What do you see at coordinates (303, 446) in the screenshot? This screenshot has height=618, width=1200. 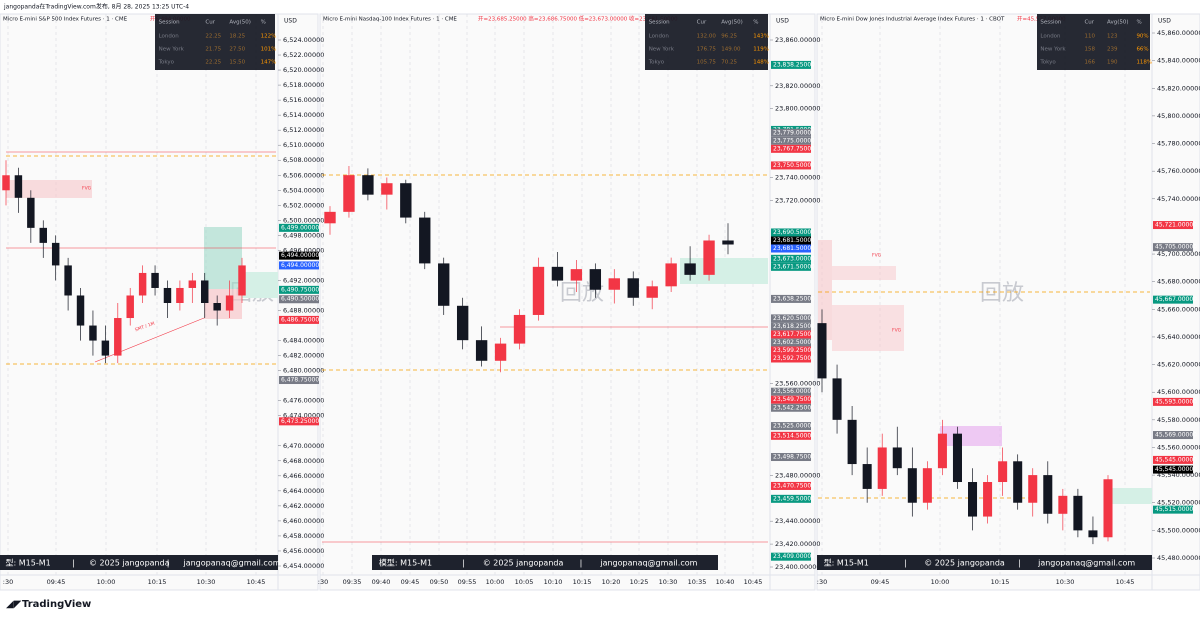 I see `y-tick-label: 6,470.00000` at bounding box center [303, 446].